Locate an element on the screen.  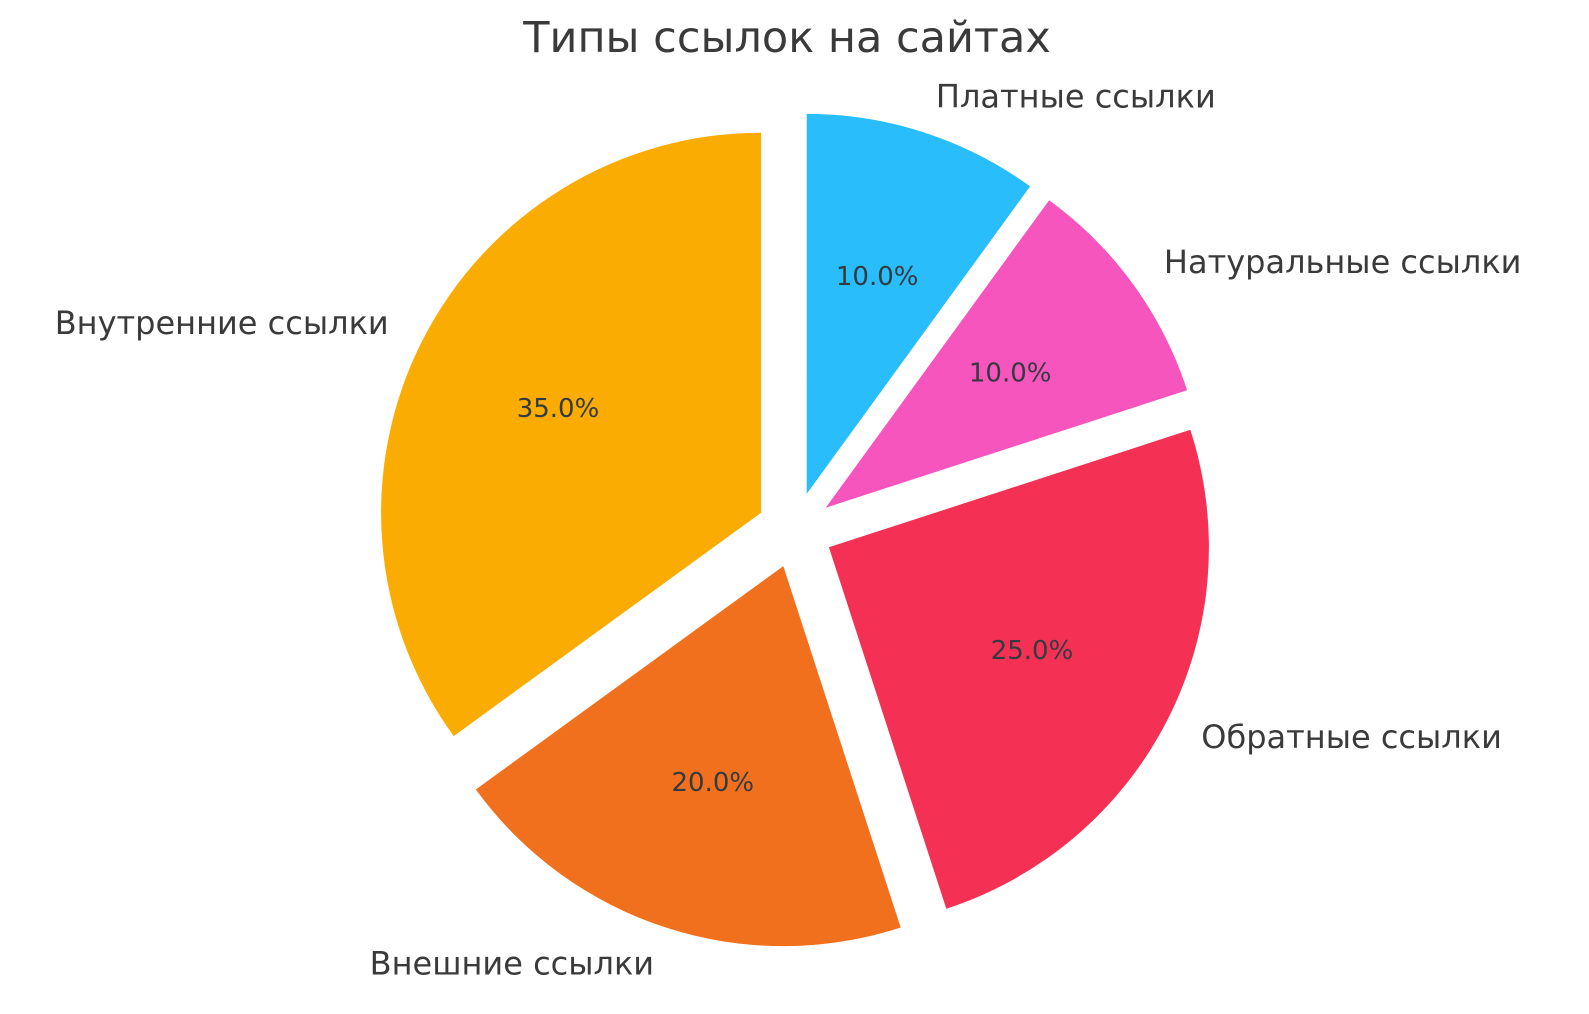
pie-category-label-2: Натуральные ссылки is located at coordinates (1343, 262).